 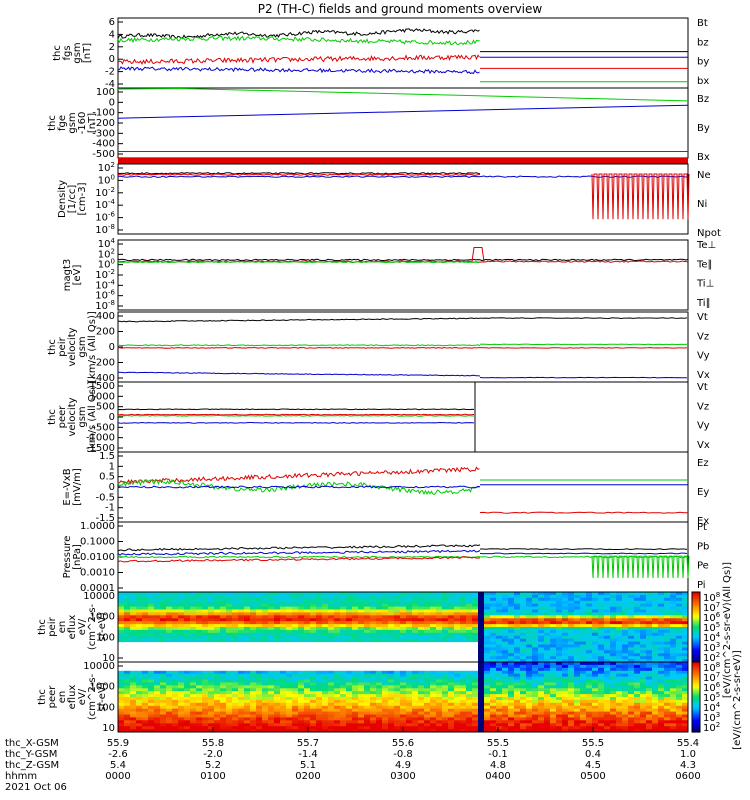 What do you see at coordinates (82, 346) in the screenshot?
I see `y-axis-label-line: gsm` at bounding box center [82, 346].